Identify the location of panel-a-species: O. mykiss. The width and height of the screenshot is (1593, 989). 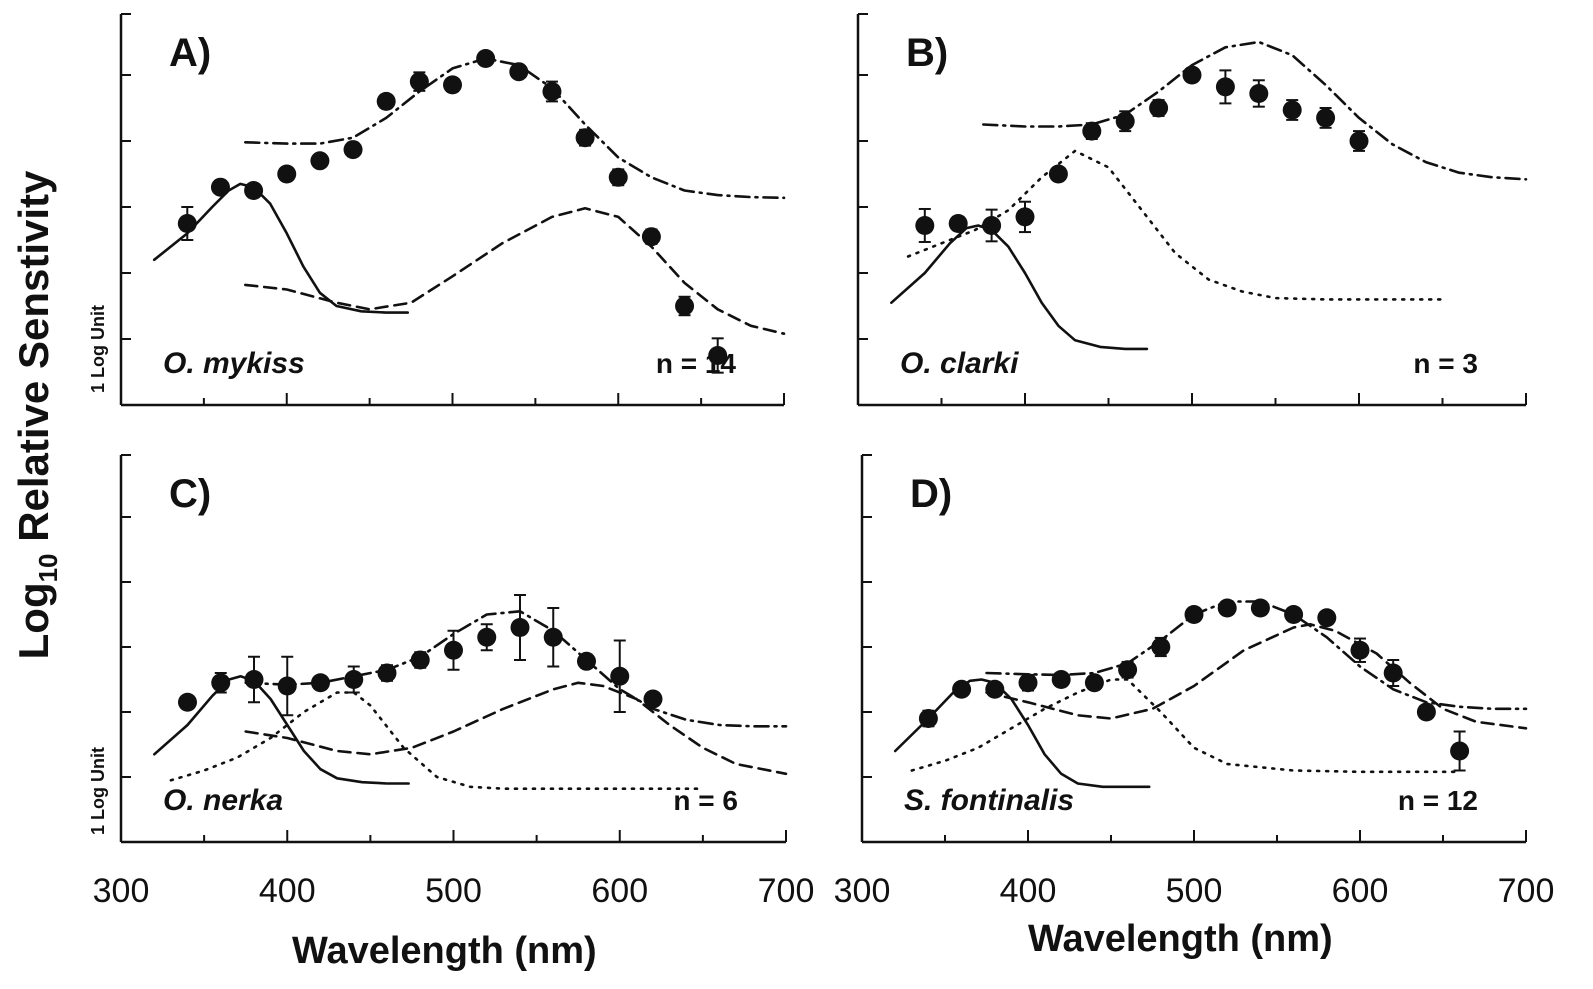
(234, 363).